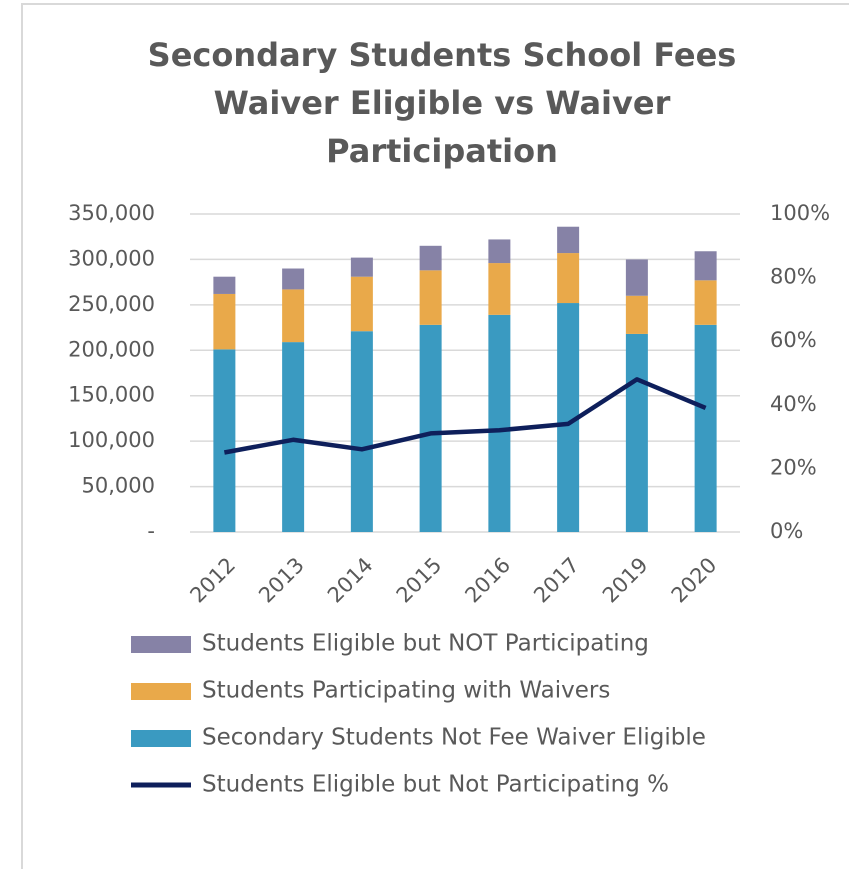 The height and width of the screenshot is (869, 849). I want to click on y2-tick-label: 100%, so click(800, 213).